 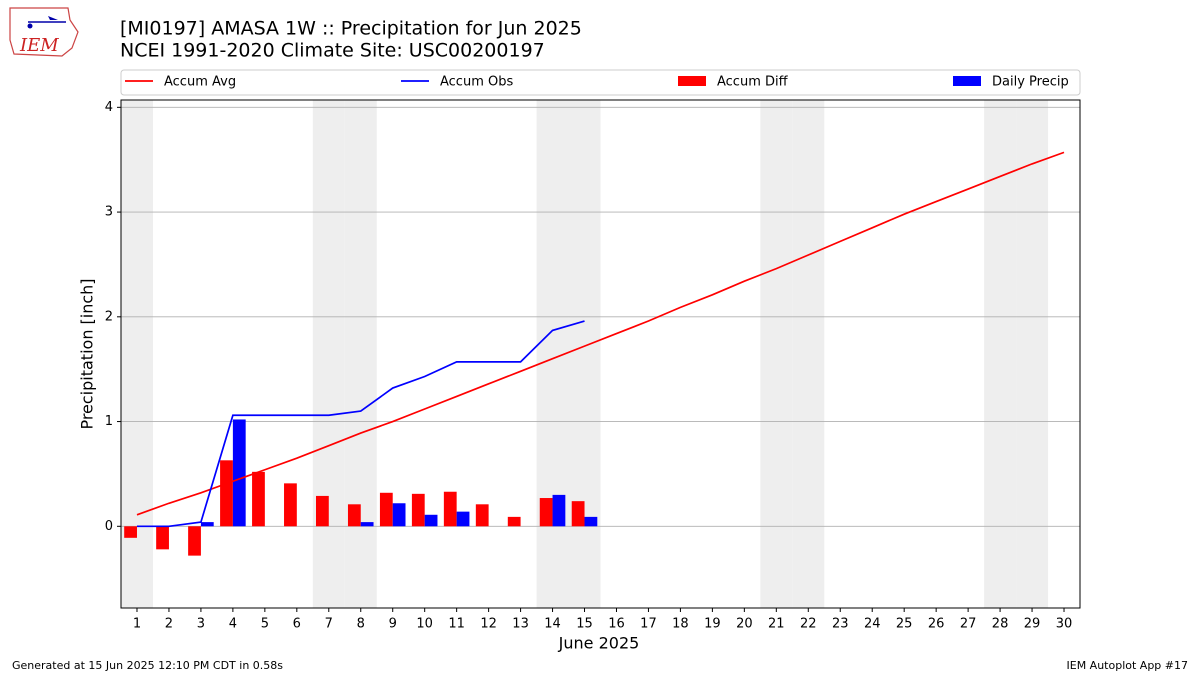 I want to click on y-tick-label: 2, so click(x=109, y=316).